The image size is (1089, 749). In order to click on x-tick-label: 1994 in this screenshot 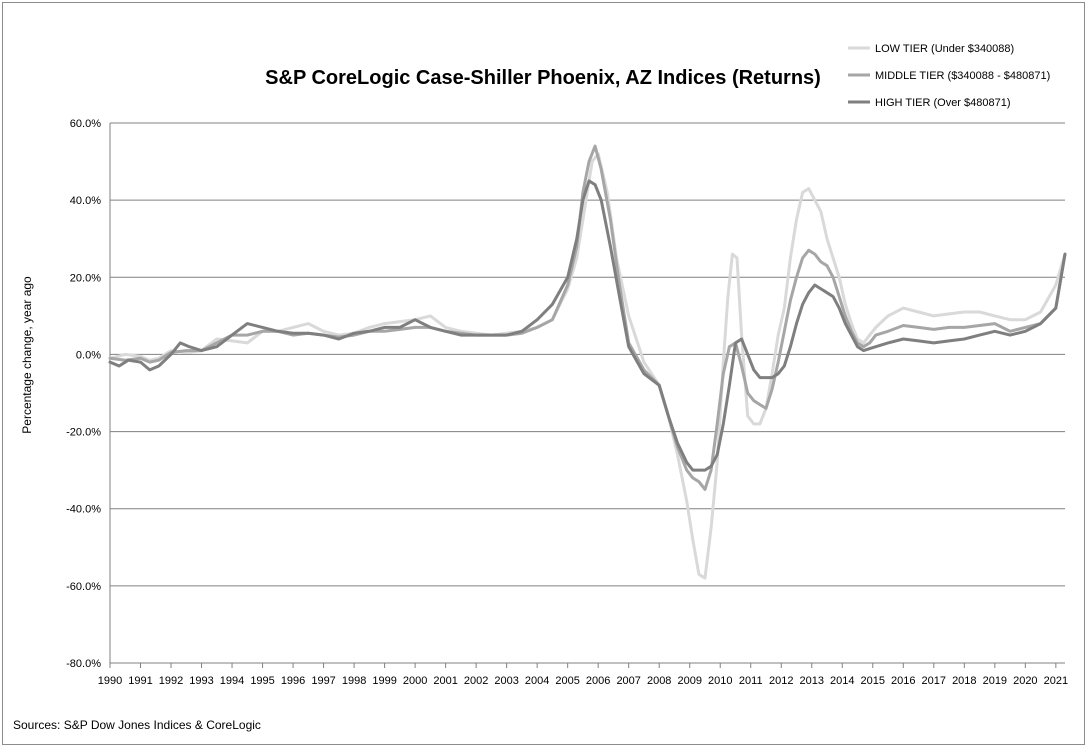, I will do `click(232, 681)`.